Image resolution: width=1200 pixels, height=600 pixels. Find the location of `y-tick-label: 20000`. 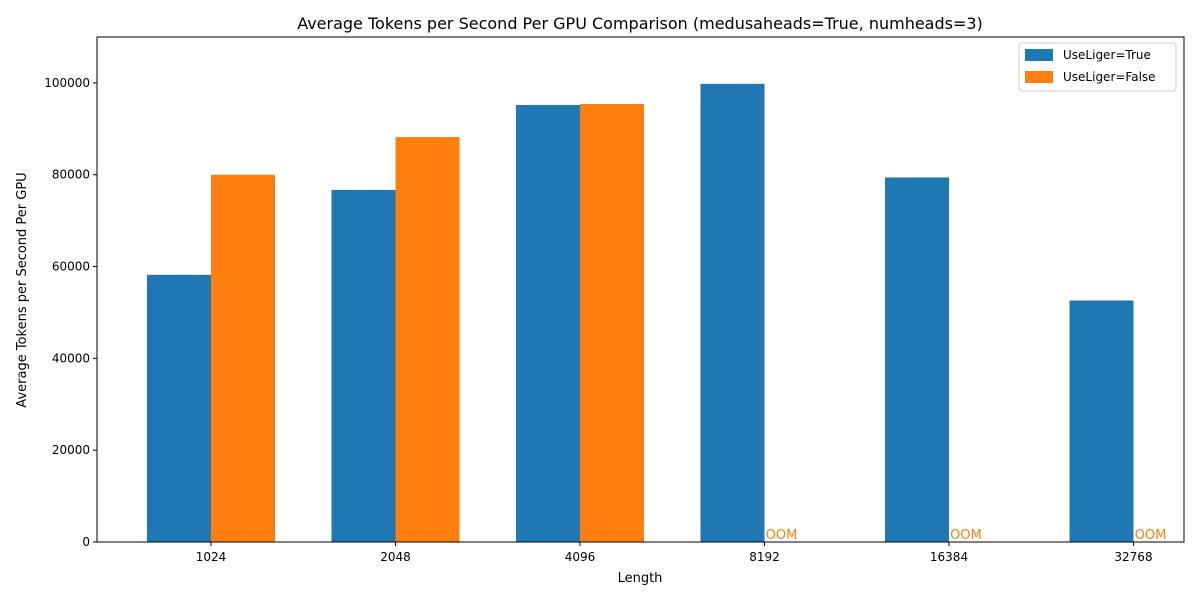

y-tick-label: 20000 is located at coordinates (71, 450).